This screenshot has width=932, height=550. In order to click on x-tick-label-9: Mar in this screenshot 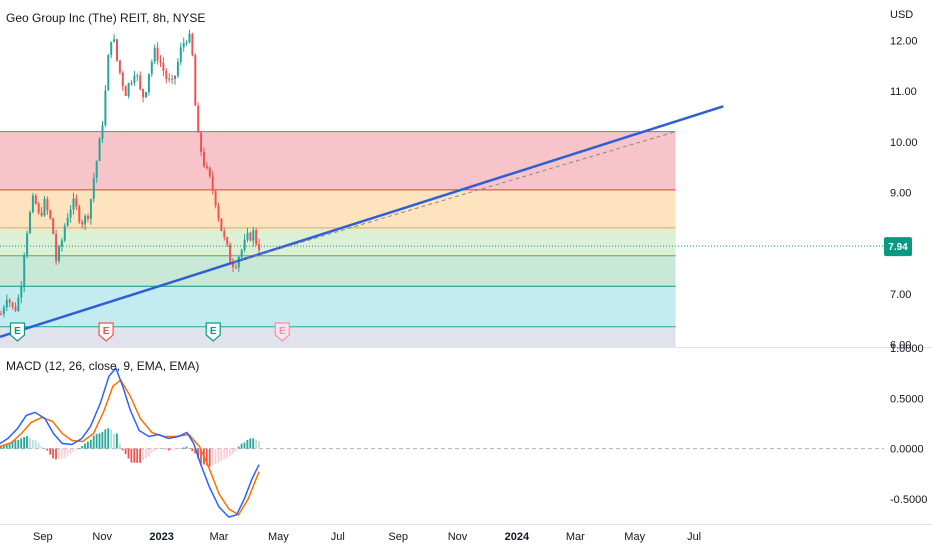, I will do `click(575, 537)`.